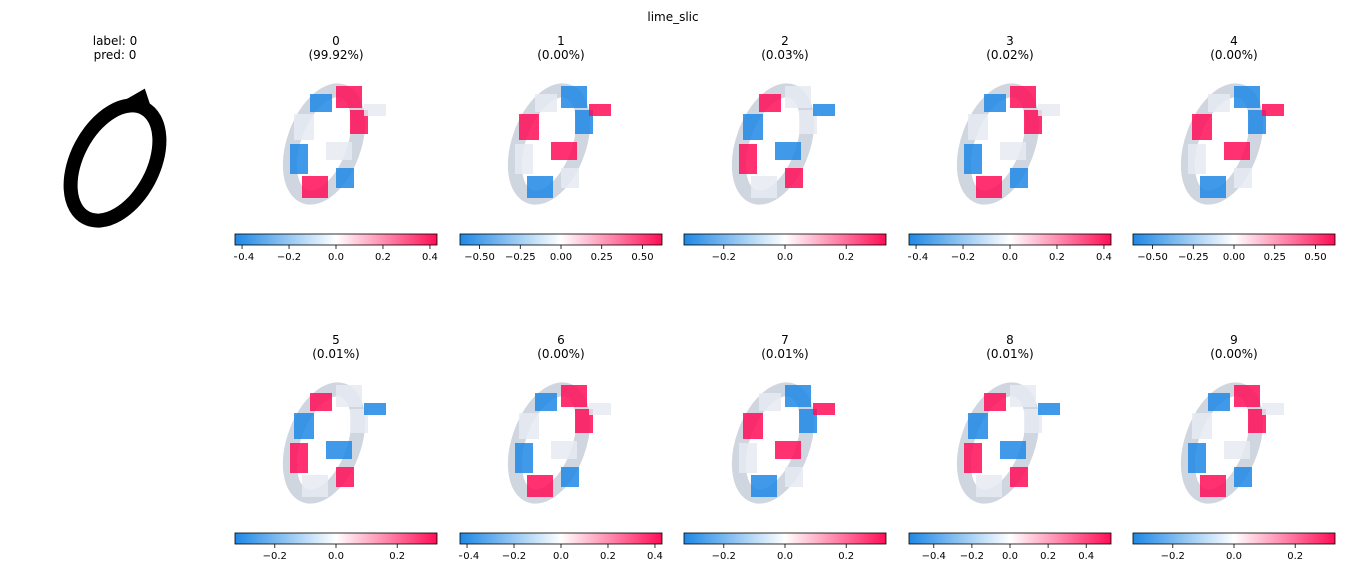  Describe the element at coordinates (115, 41) in the screenshot. I see `true-label: label: 0` at that location.